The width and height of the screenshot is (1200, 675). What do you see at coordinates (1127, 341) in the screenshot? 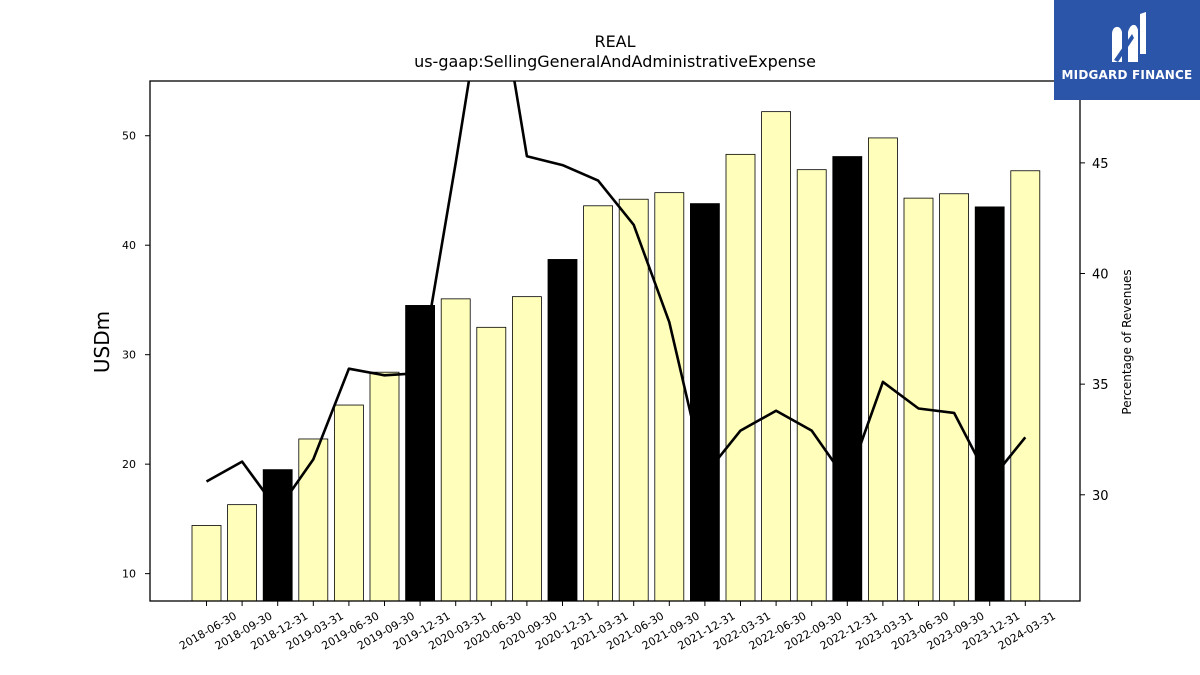
I see `y2-axis-label: Percentage of Revenues` at bounding box center [1127, 341].